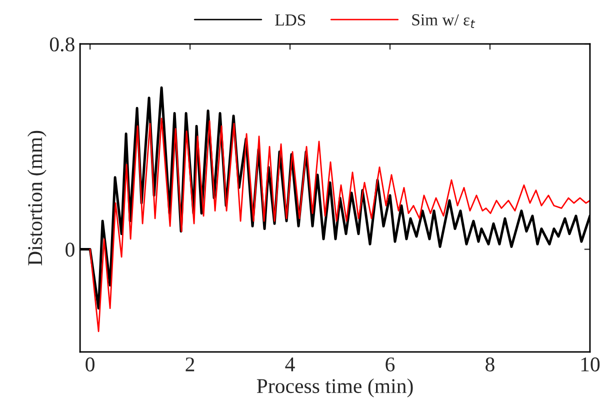 This screenshot has height=415, width=602. I want to click on y-axis-title: Distortion (mm), so click(36, 198).